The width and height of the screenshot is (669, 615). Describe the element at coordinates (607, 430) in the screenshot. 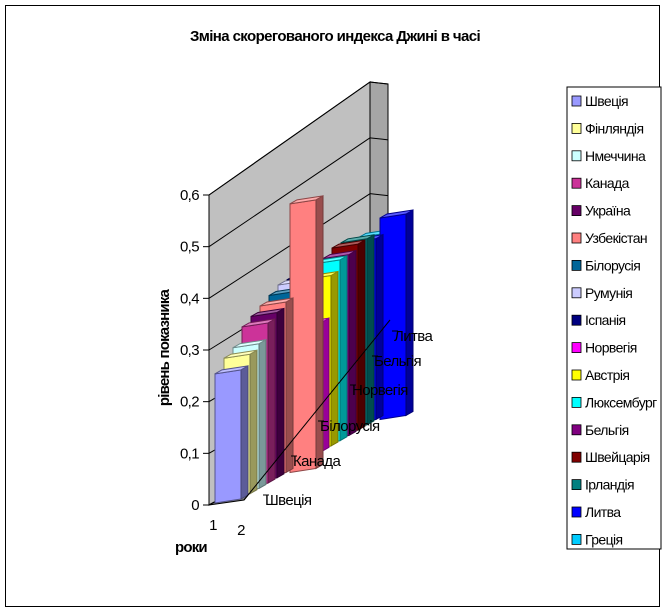

I see `legend-label: Бельгія` at that location.